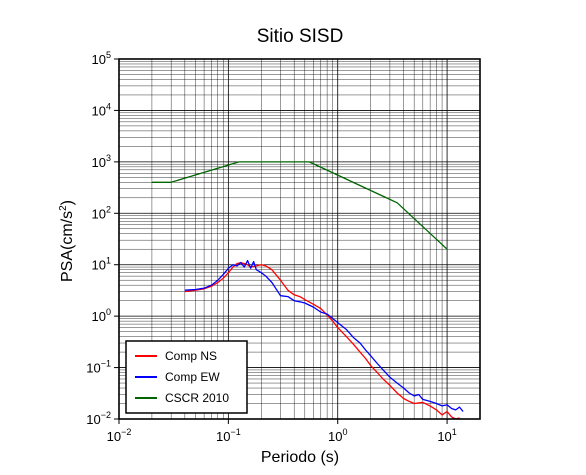  What do you see at coordinates (101, 212) in the screenshot?
I see `y-tick-label: 10²` at bounding box center [101, 212].